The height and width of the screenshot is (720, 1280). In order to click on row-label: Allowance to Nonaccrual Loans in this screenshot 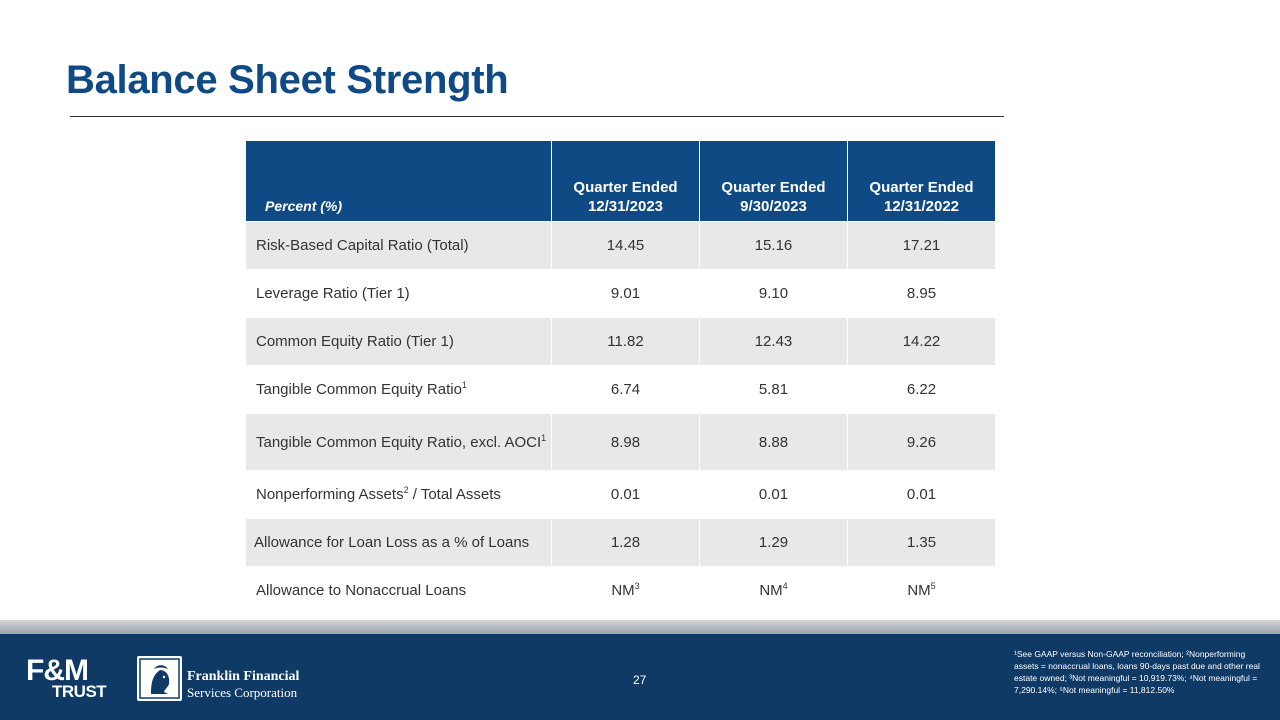, I will do `click(398, 590)`.